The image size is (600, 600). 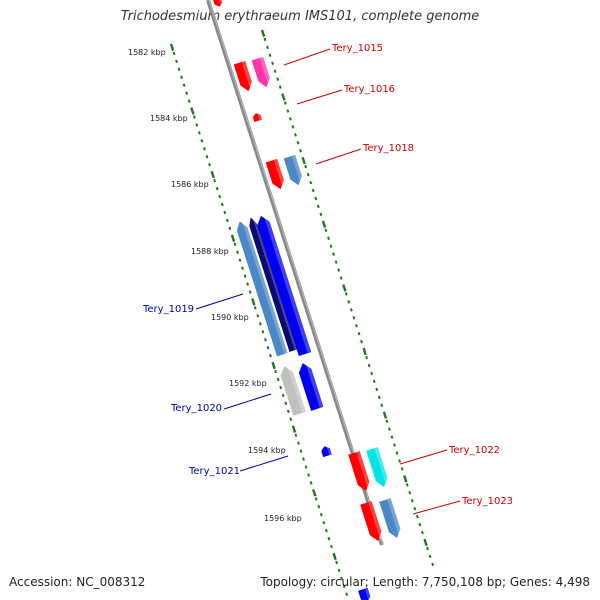 I want to click on feature-tery-1019-c, so click(x=283, y=285).